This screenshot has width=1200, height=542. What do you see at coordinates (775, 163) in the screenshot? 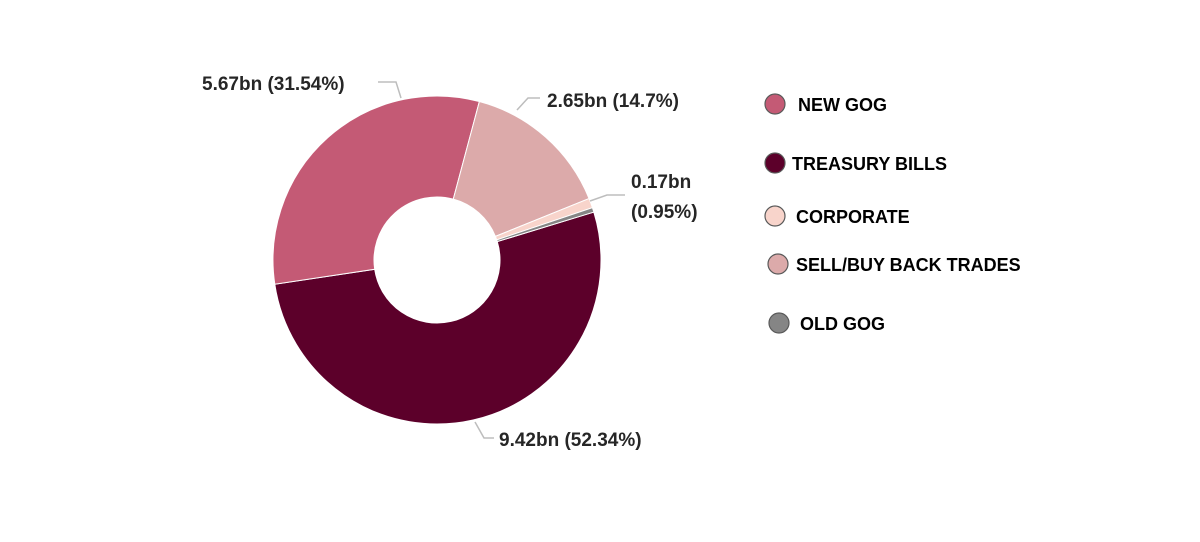
I see `legend-marker-treasury-bills` at bounding box center [775, 163].